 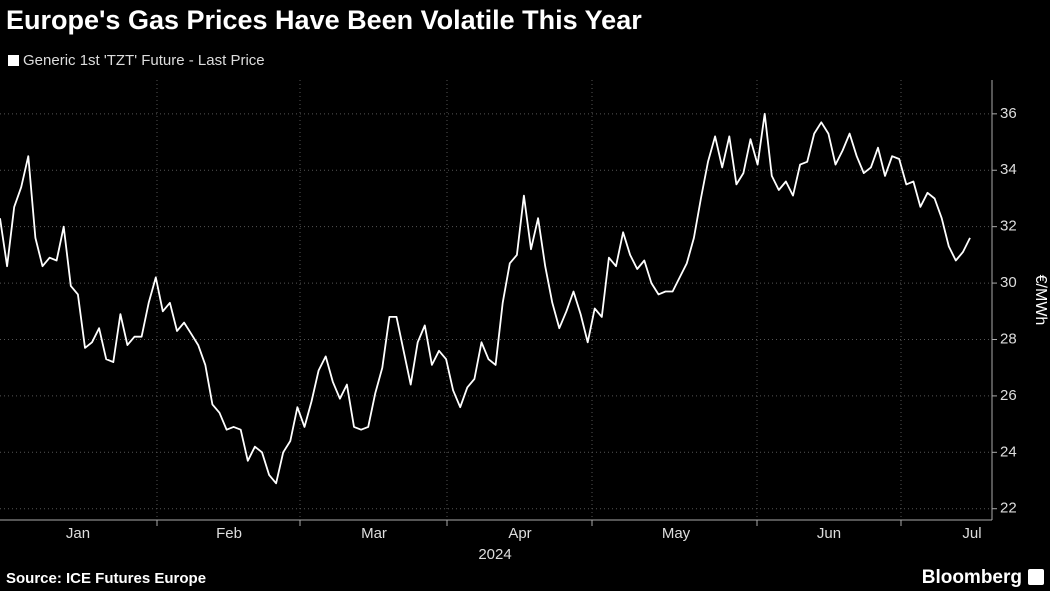 What do you see at coordinates (1008, 282) in the screenshot?
I see `y-tick-label: 30` at bounding box center [1008, 282].